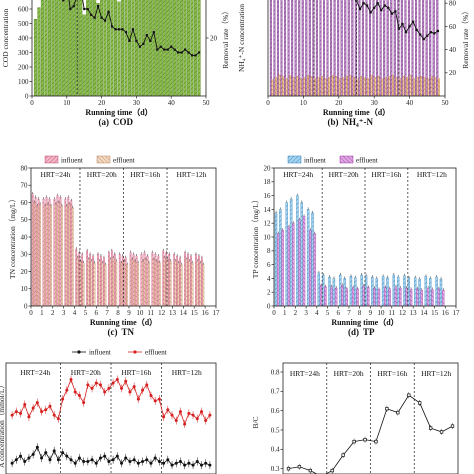 Image resolution: width=474 pixels, height=474 pixels. What do you see at coordinates (123, 322) in the screenshot?
I see `x-axis-label: Running time（d）` at bounding box center [123, 322].